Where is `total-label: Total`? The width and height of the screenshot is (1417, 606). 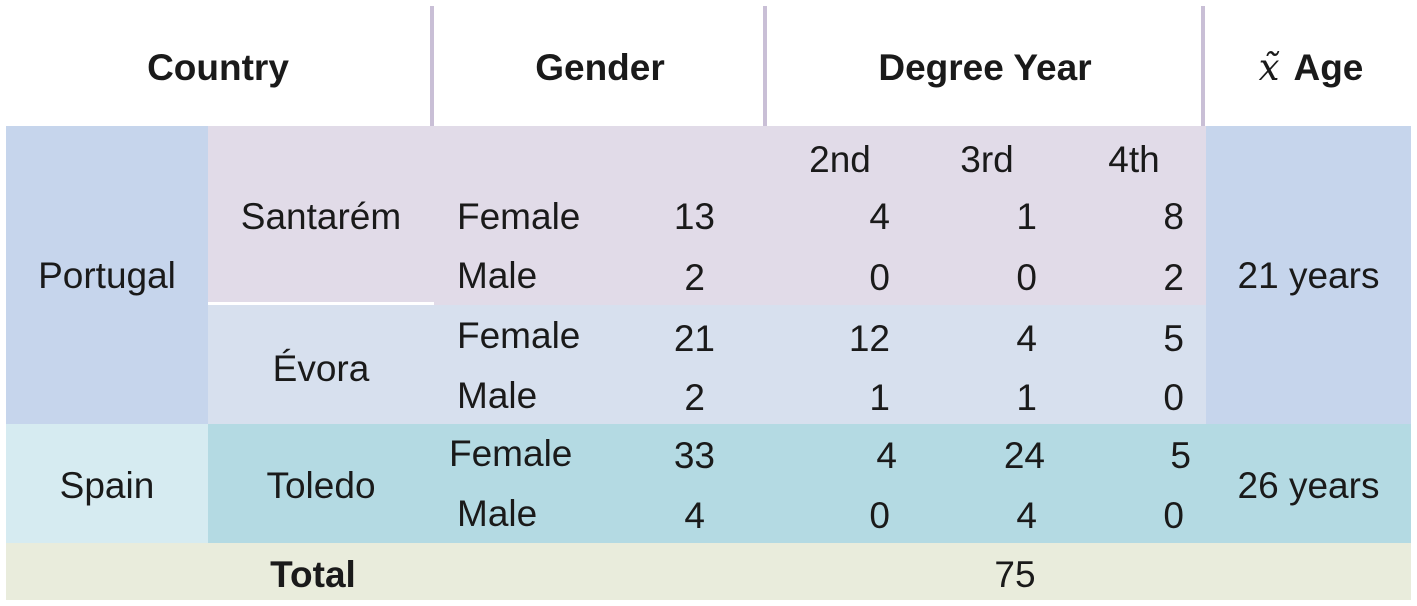 total-label: Total is located at coordinates (313, 574).